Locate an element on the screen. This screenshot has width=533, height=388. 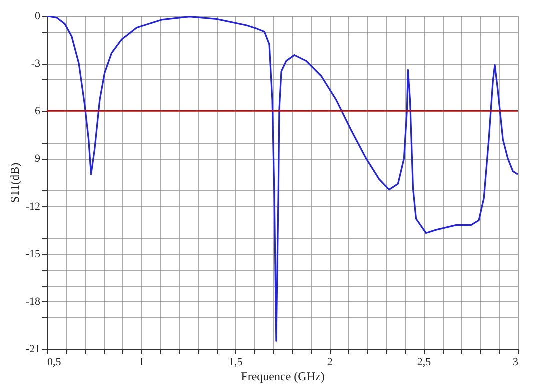
y-tick-label: -21 is located at coordinates (33, 350).